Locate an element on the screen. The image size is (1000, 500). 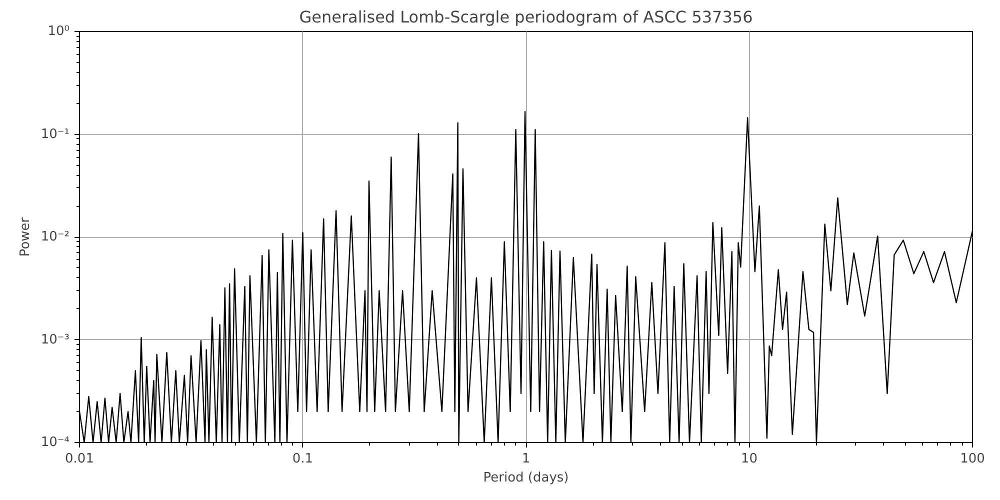
y-tick-label: 10⁻³ is located at coordinates (55, 340).